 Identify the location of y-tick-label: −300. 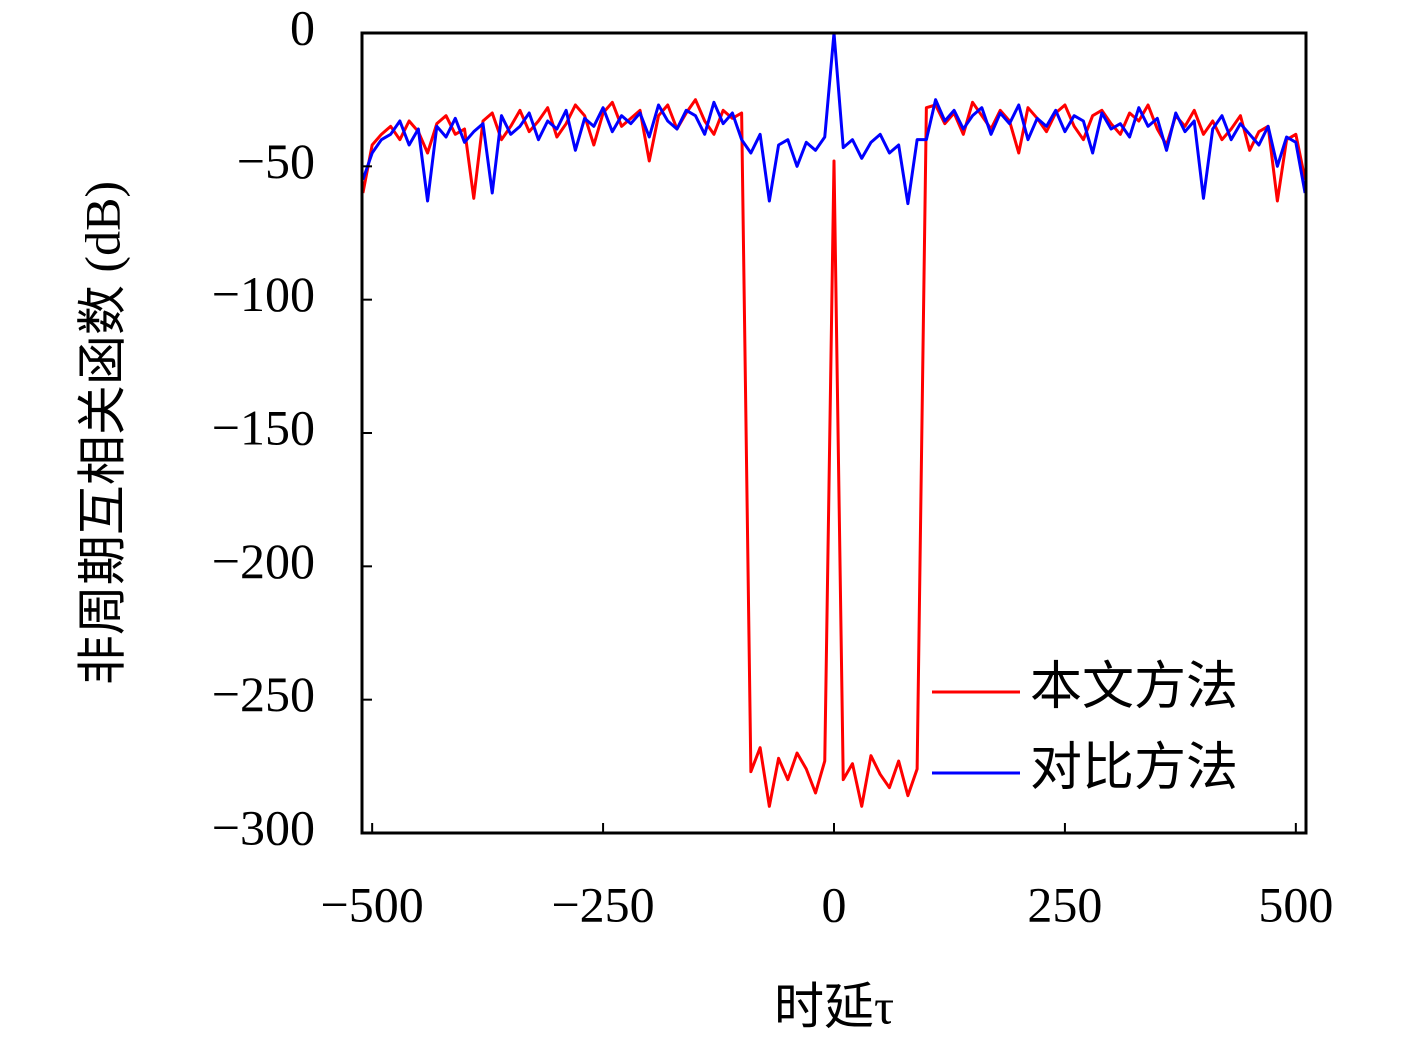
(263, 827).